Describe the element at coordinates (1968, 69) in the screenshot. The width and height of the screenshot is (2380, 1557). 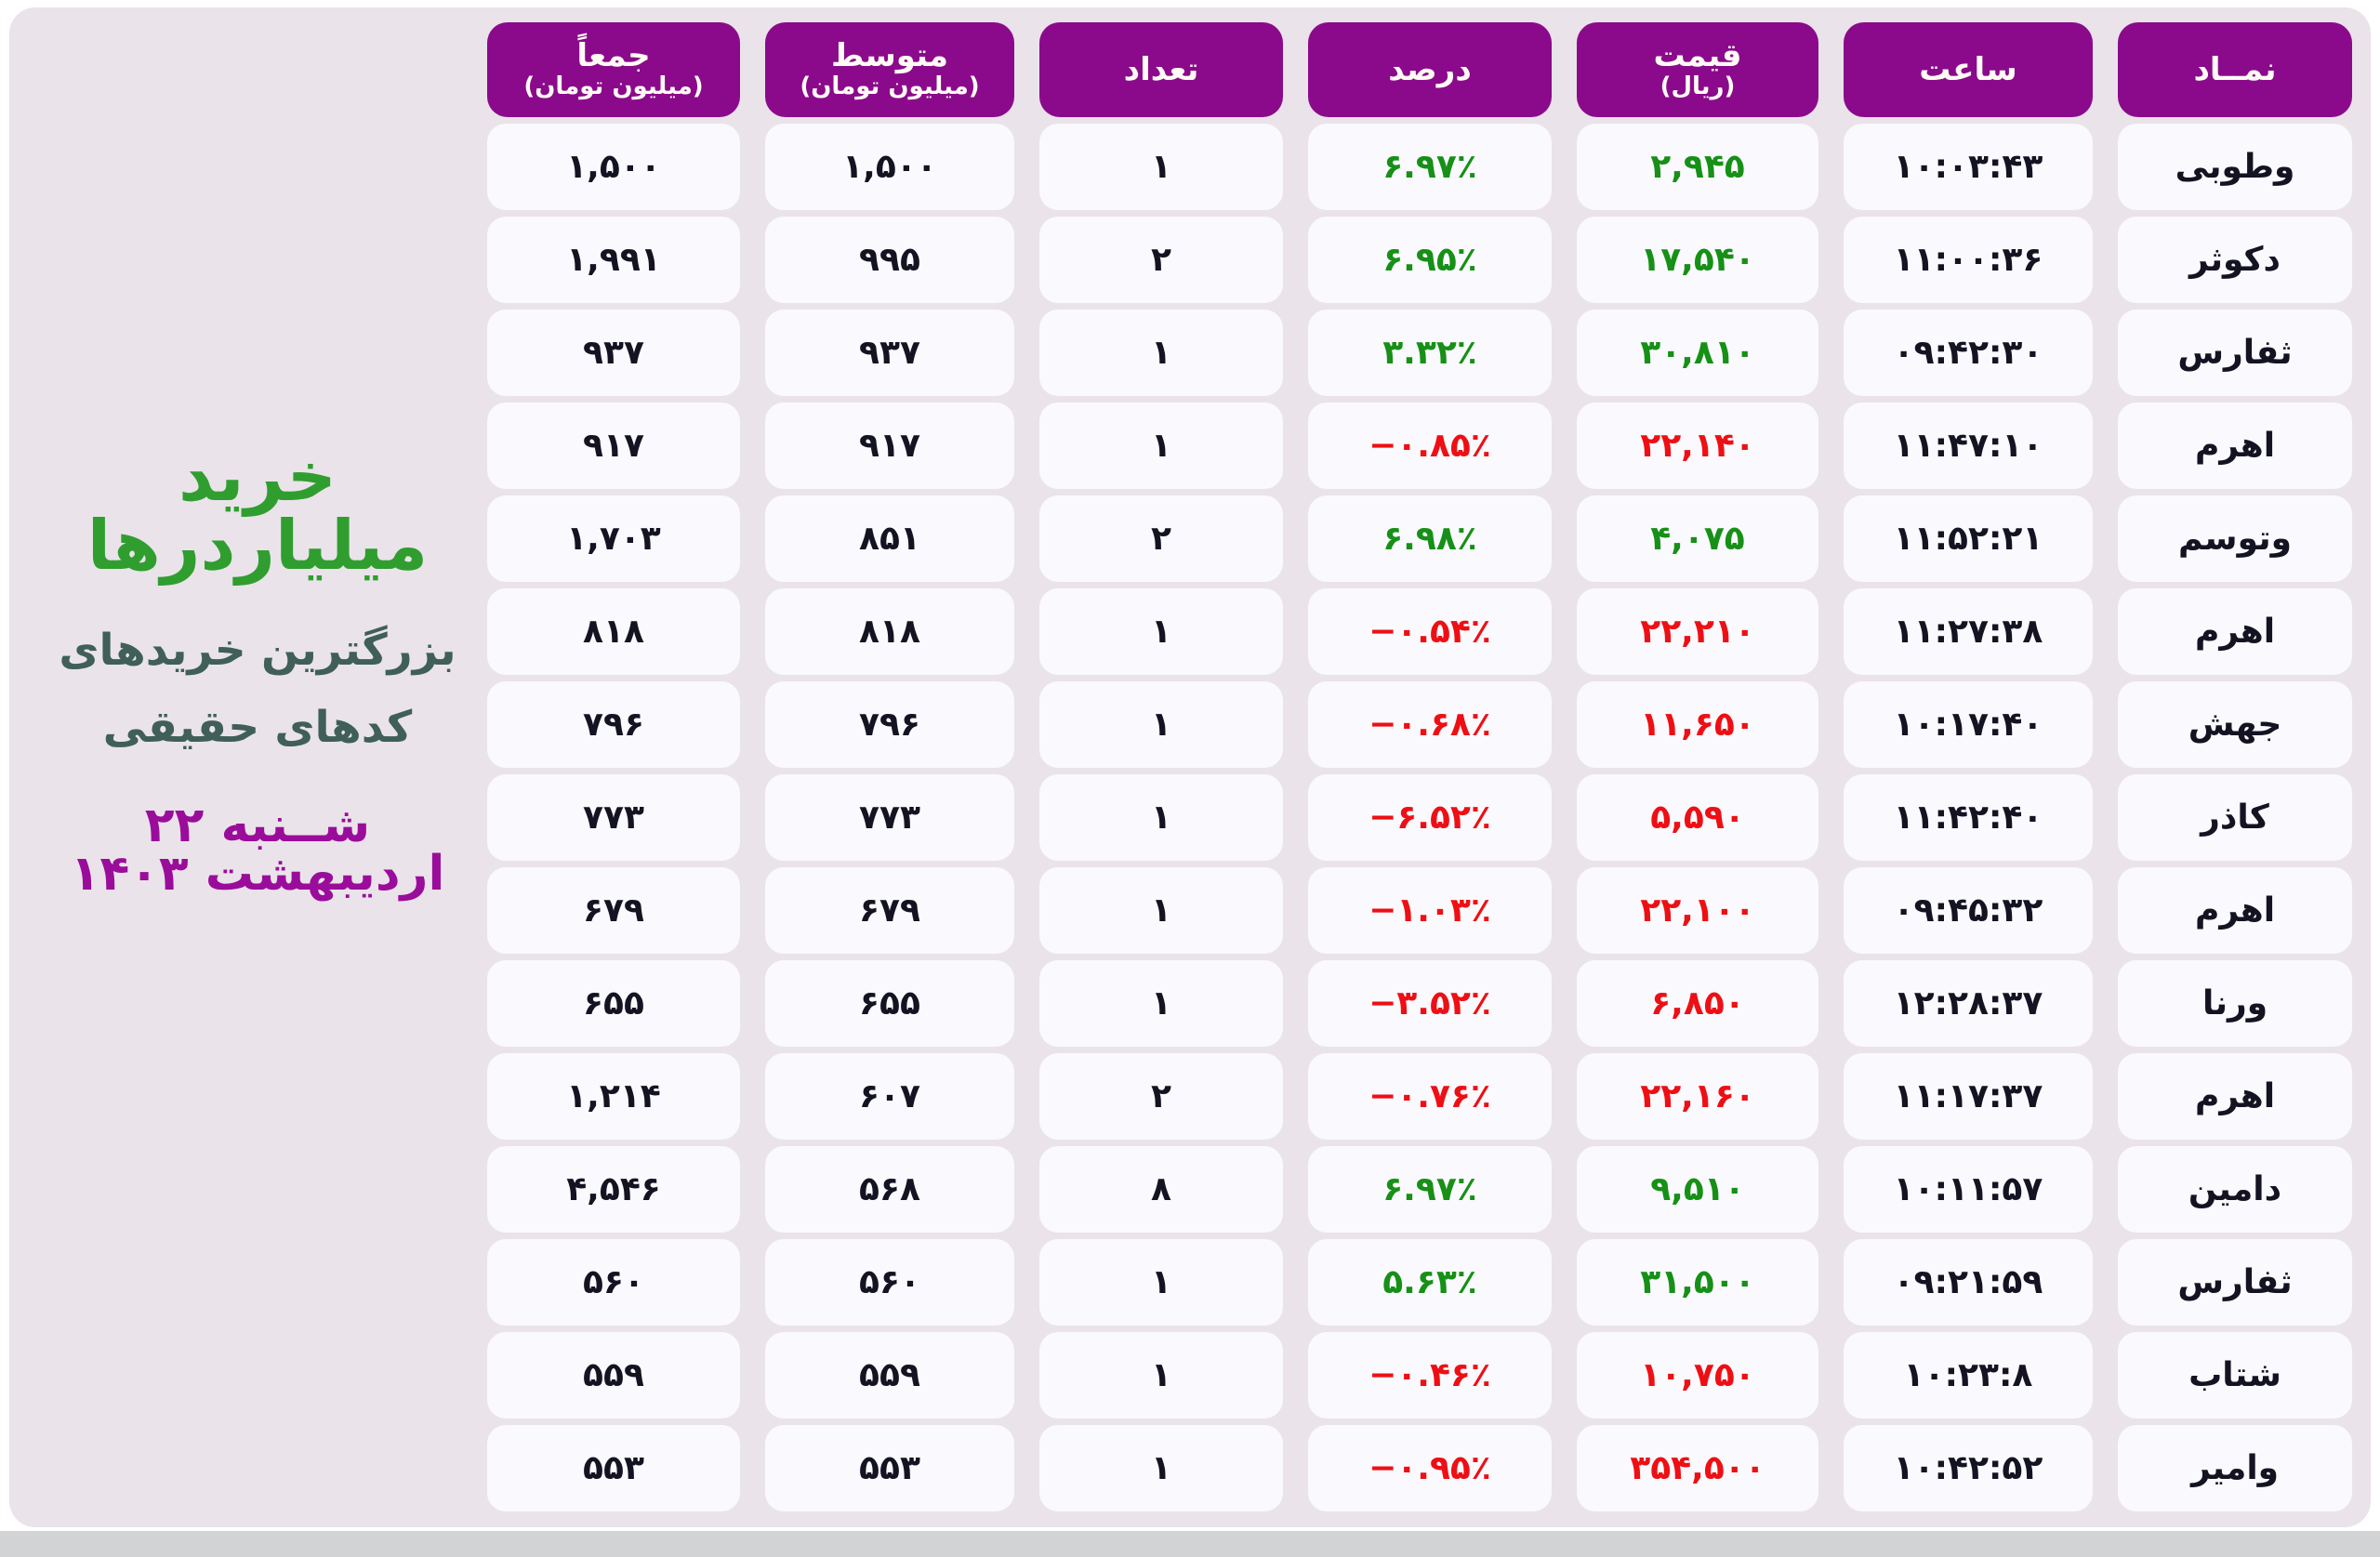
I see `header-time: ساعت` at that location.